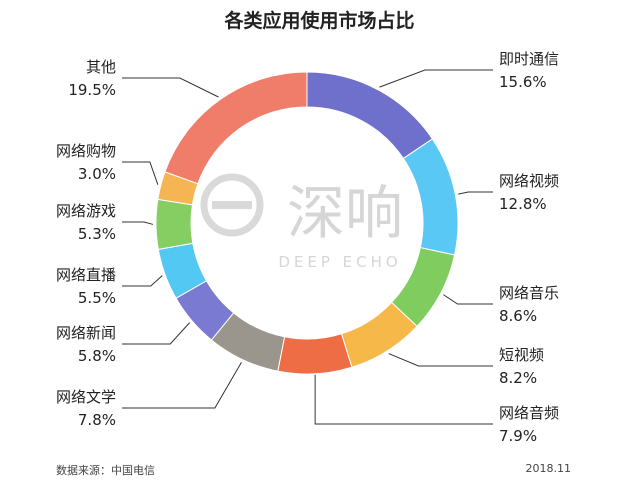  Describe the element at coordinates (97, 234) in the screenshot. I see `slice-value-label: 5.3%` at that location.